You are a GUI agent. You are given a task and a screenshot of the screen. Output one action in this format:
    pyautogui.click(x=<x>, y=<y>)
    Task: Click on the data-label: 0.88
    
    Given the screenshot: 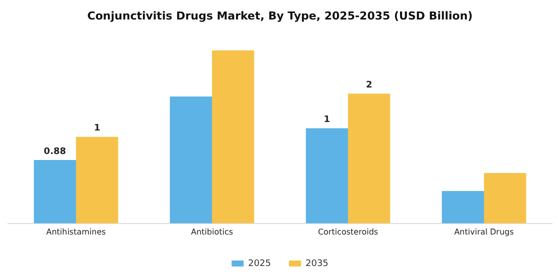 What is the action you would take?
    pyautogui.click(x=55, y=151)
    